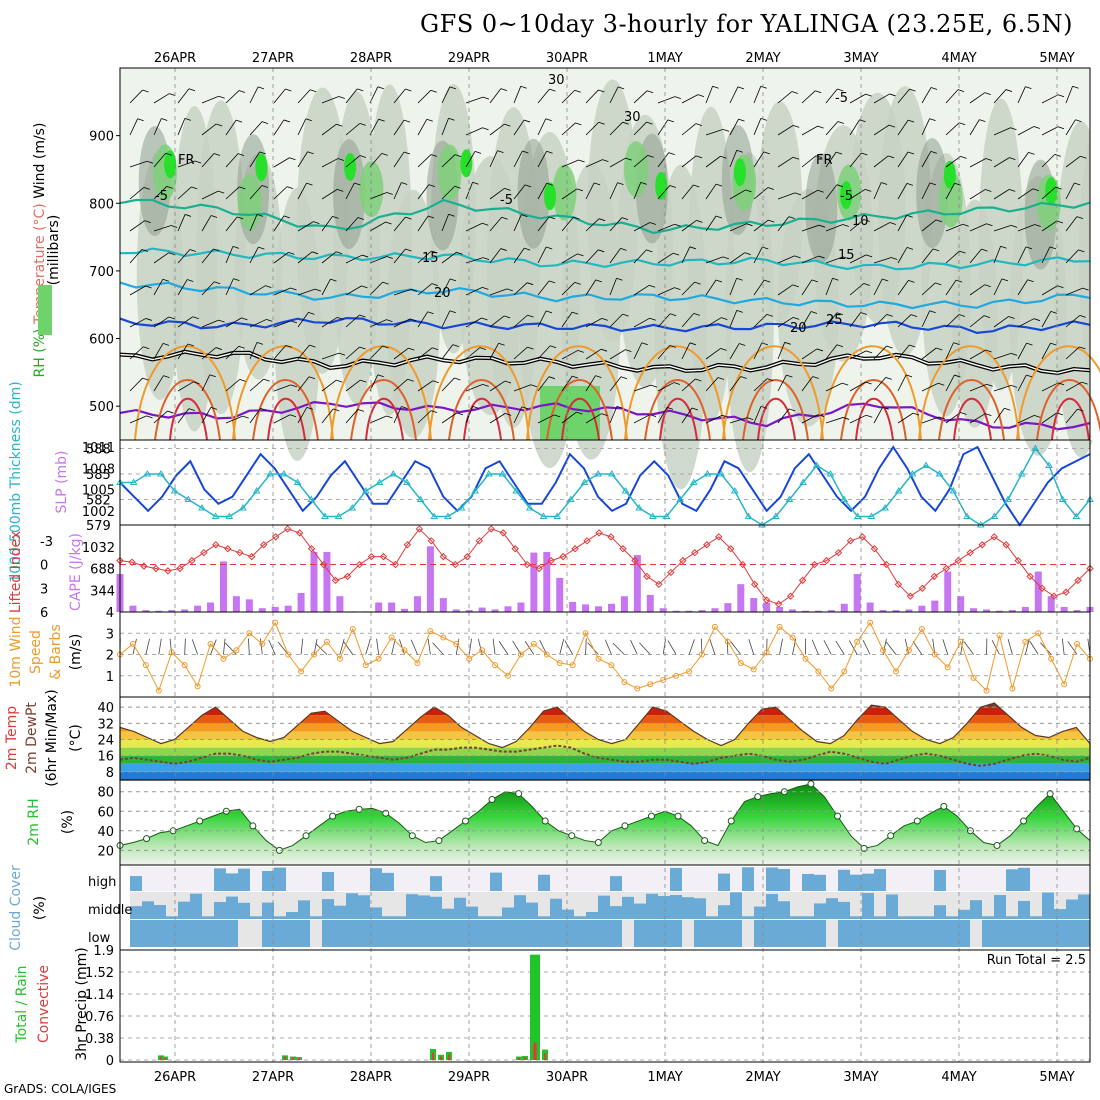 The width and height of the screenshot is (1100, 1100). What do you see at coordinates (605, 1006) in the screenshot?
I see `panel-border` at bounding box center [605, 1006].